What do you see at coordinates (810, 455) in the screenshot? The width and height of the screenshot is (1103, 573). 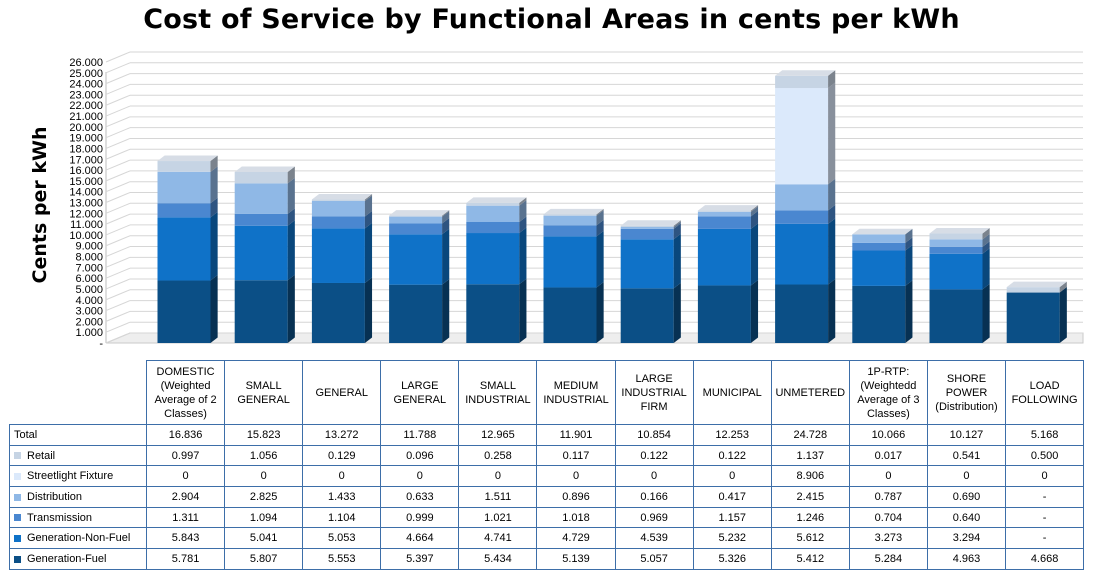 I see `data-cell: 1.137` at bounding box center [810, 455].